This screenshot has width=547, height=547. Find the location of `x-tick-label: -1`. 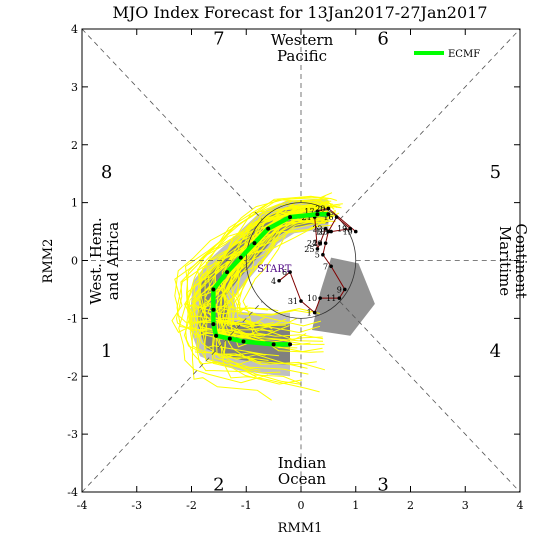

x-tick-label: -1 is located at coordinates (246, 505).